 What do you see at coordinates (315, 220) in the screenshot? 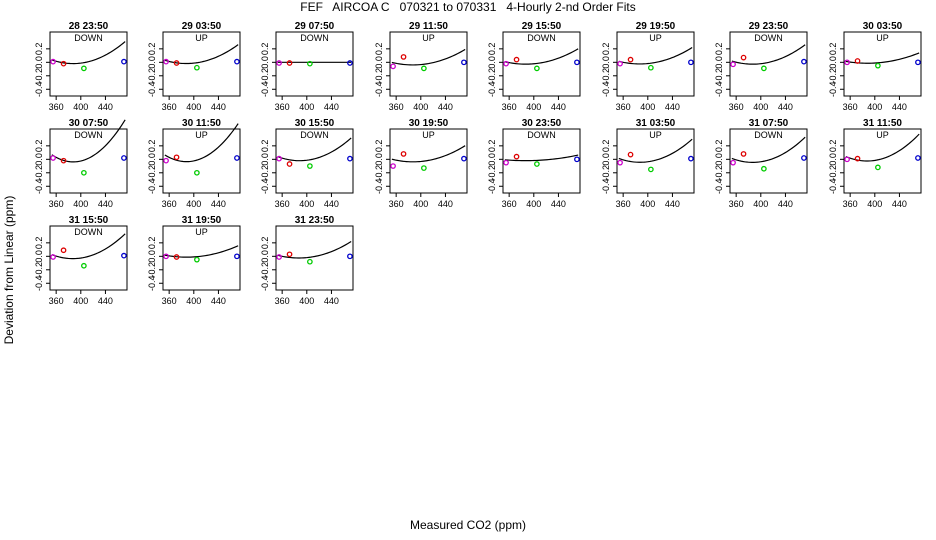
I see `panel-title: 31 23:50` at bounding box center [315, 220].